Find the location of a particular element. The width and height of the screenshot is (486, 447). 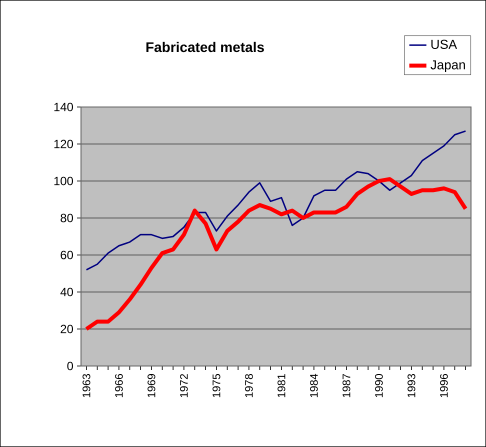

y-tick-label: 20 is located at coordinates (67, 329).